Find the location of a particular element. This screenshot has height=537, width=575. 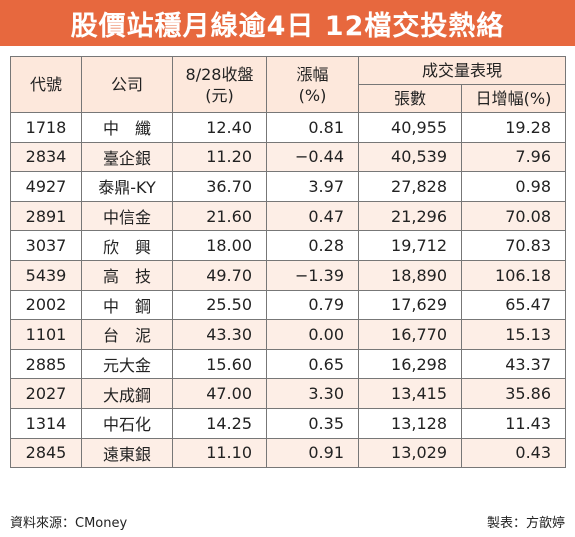

cell-code: 2002 is located at coordinates (46, 305).